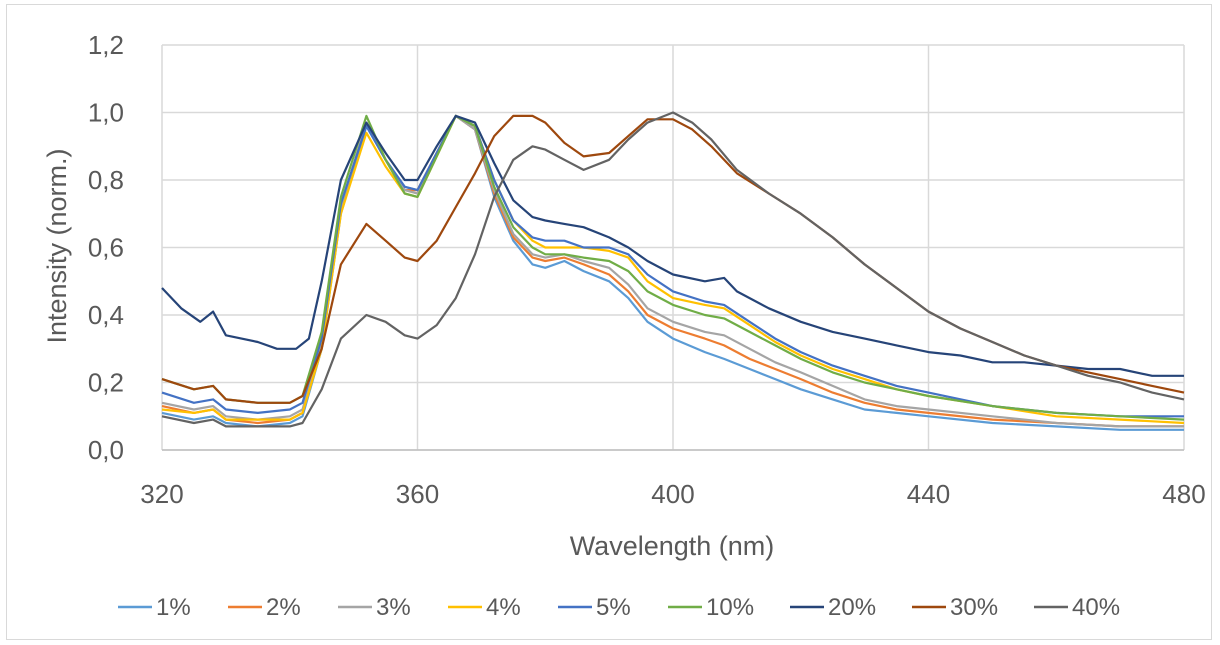 The image size is (1220, 645). Describe the element at coordinates (1183, 494) in the screenshot. I see `x-tick-label: 480` at that location.